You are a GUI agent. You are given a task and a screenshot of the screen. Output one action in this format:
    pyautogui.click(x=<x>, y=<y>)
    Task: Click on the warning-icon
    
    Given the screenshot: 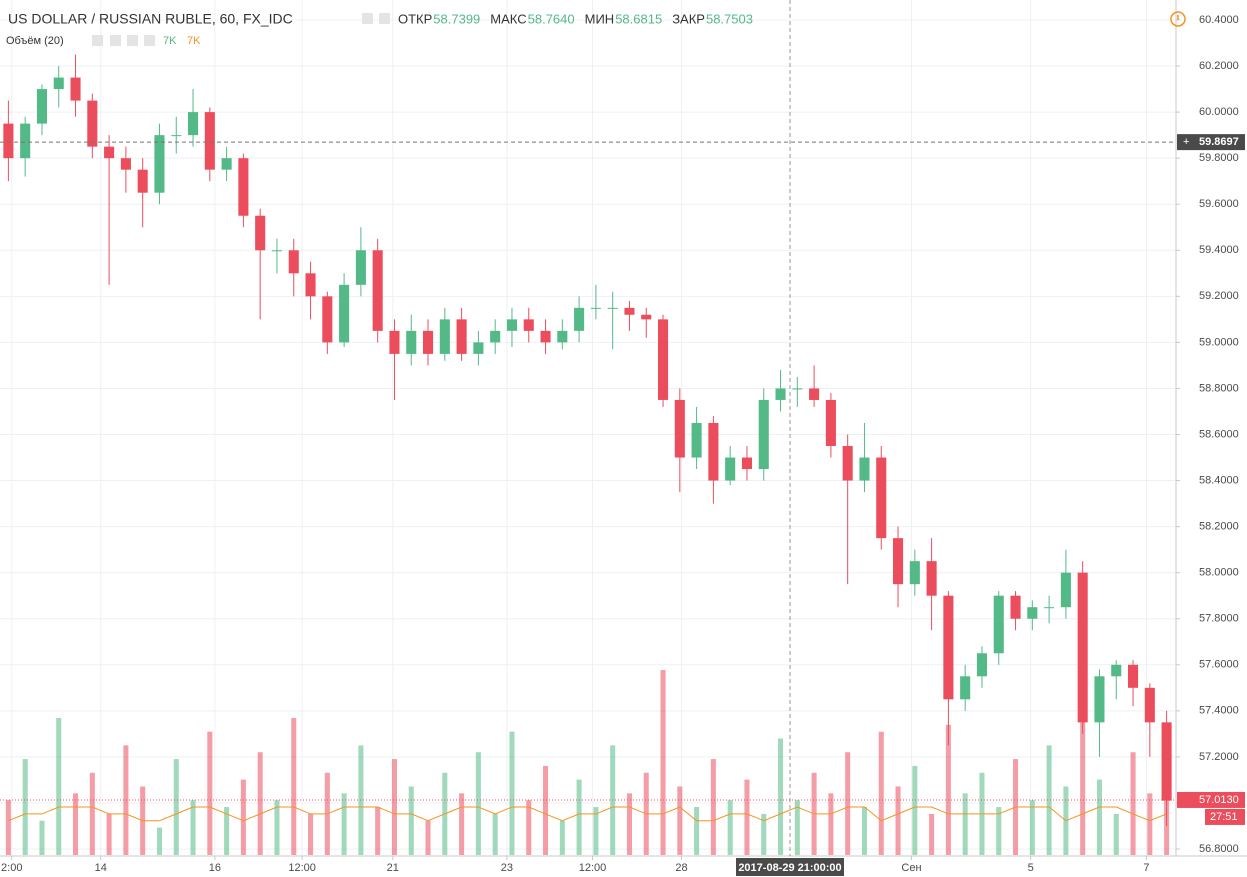 What is the action you would take?
    pyautogui.click(x=1178, y=19)
    